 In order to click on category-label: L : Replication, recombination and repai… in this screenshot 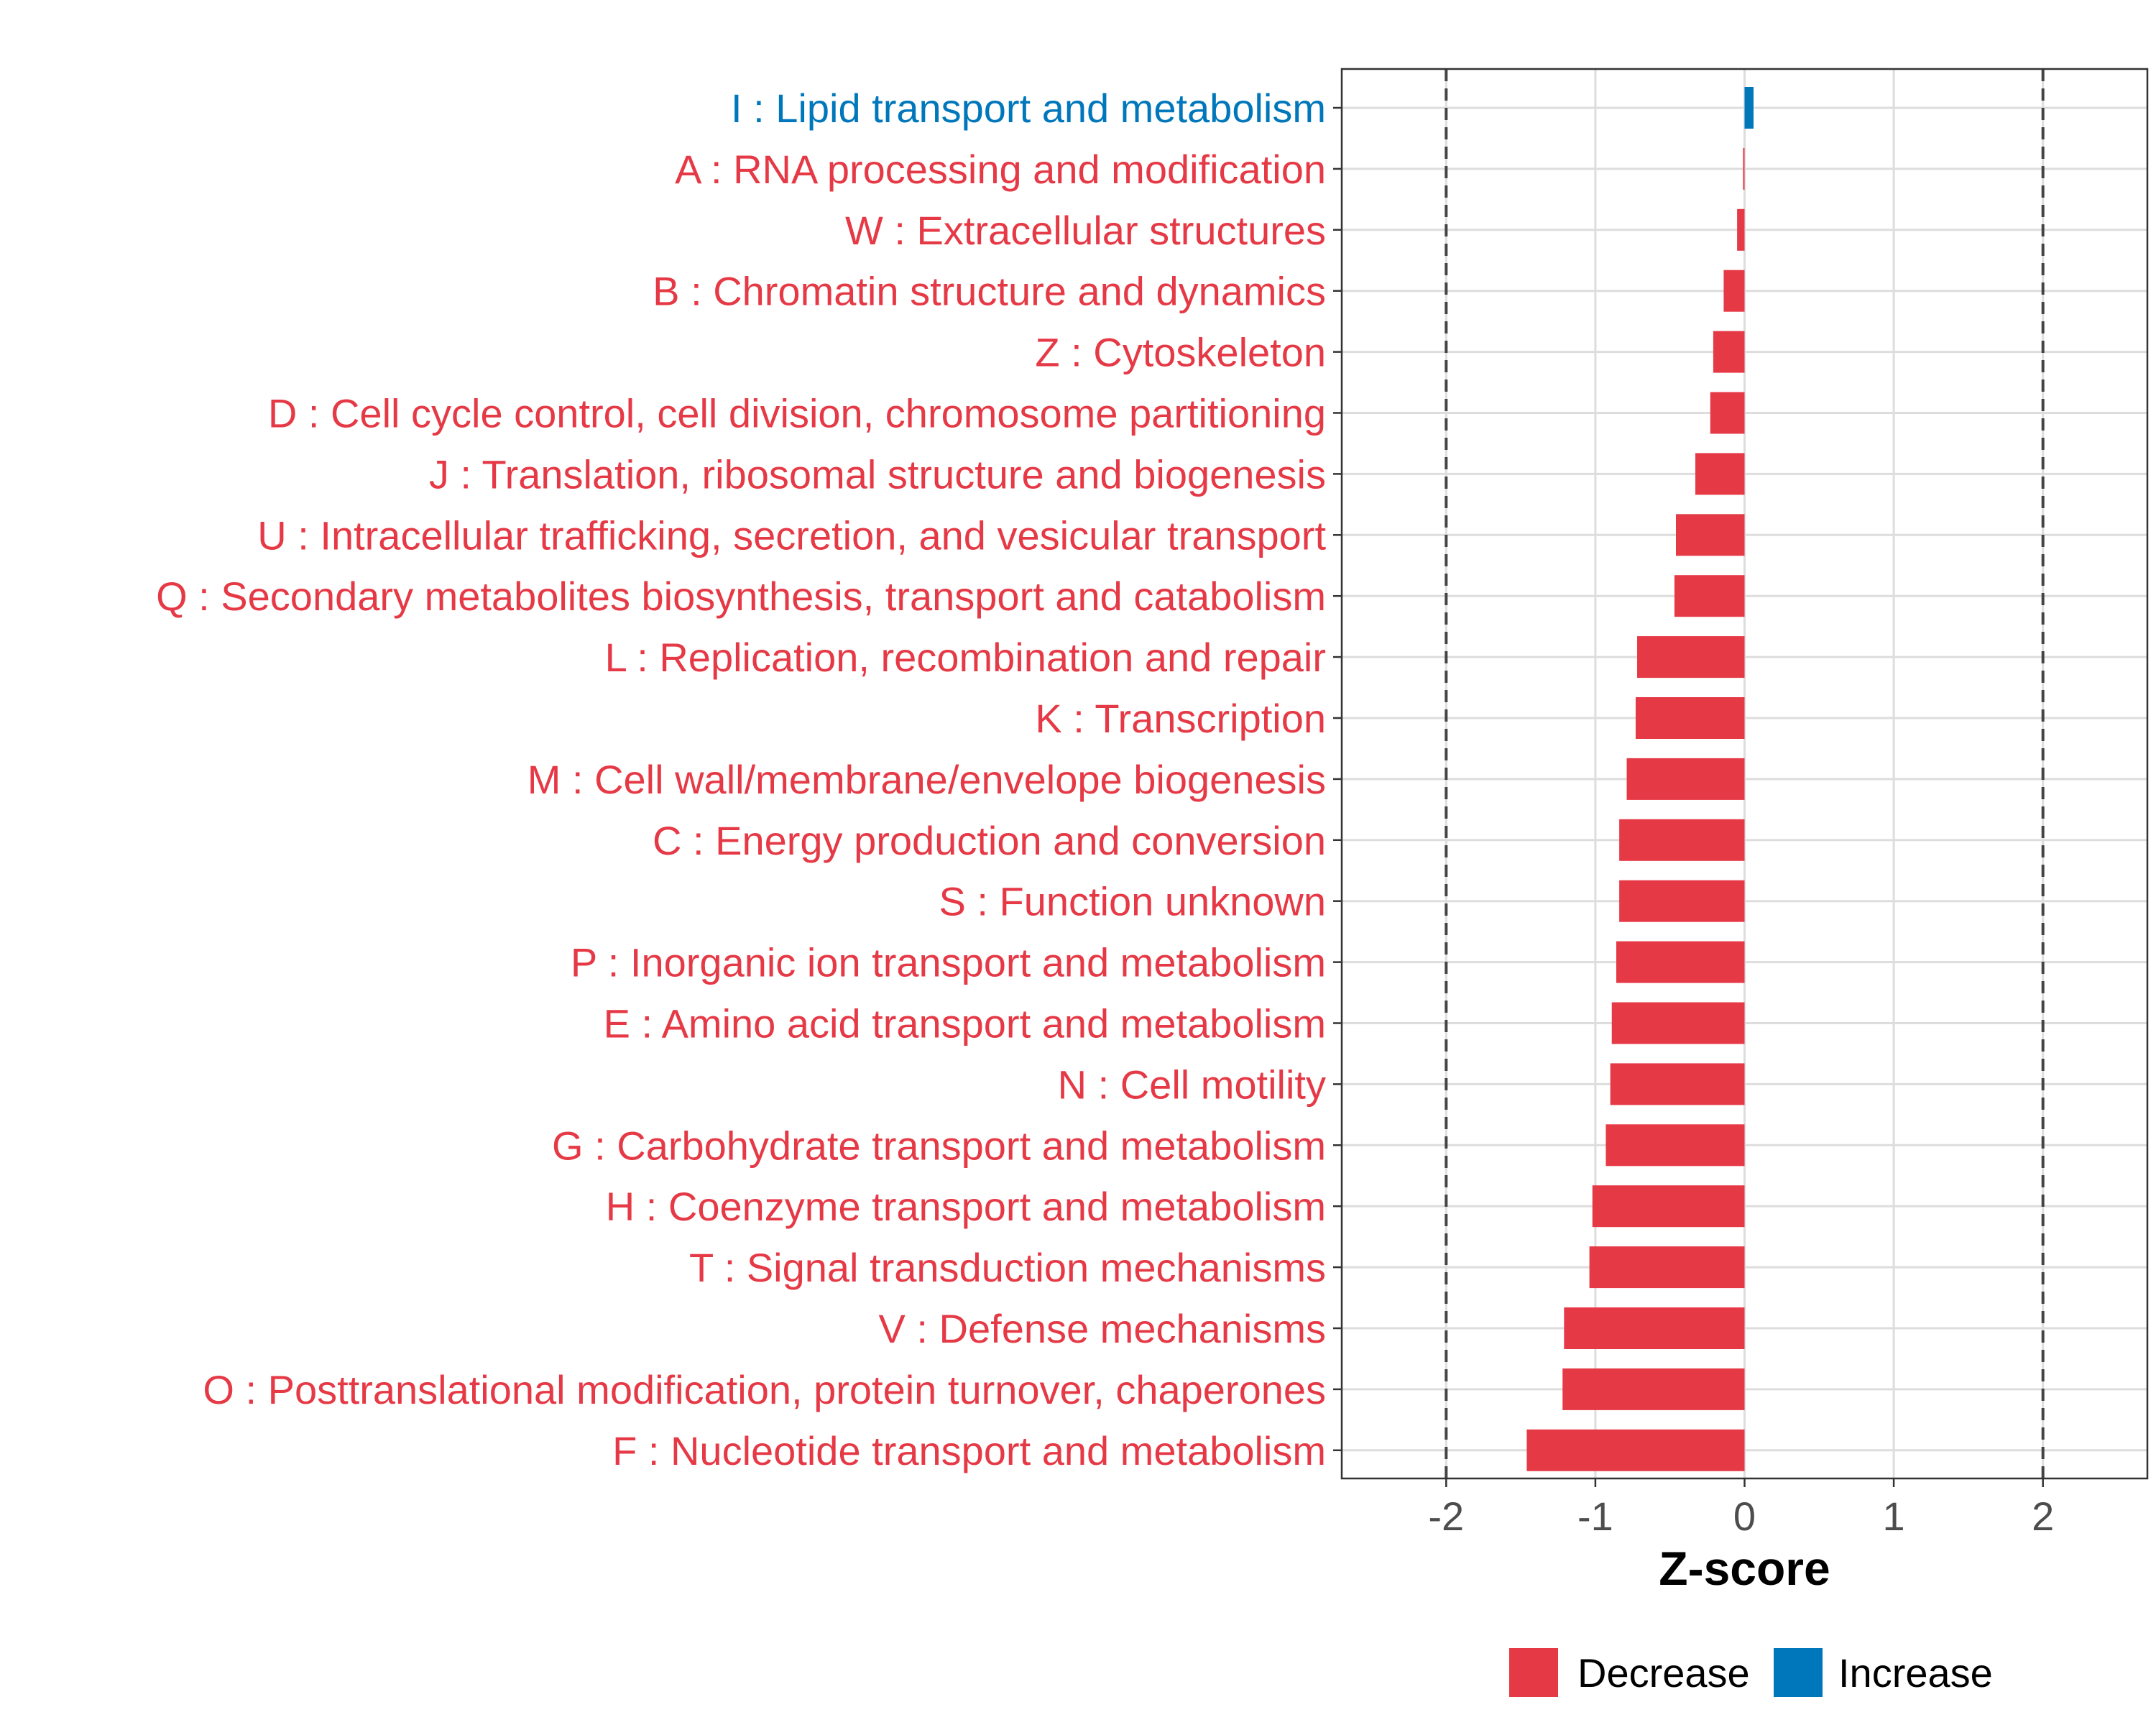, I will do `click(965, 657)`.